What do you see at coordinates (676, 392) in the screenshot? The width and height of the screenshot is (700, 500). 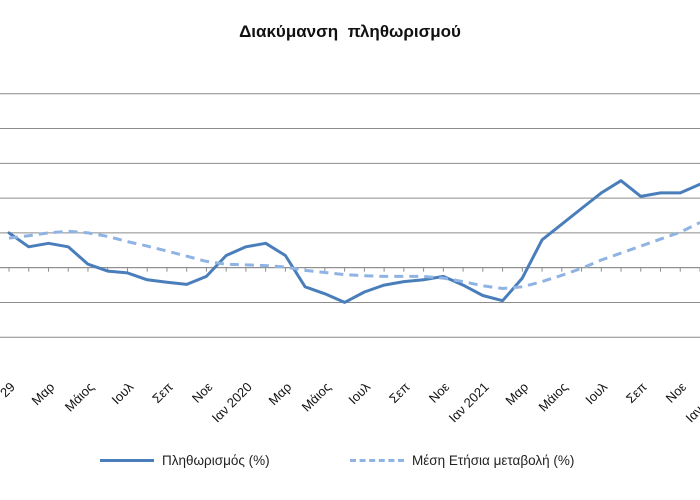 I see `x-tick-label-17: Νοε` at bounding box center [676, 392].